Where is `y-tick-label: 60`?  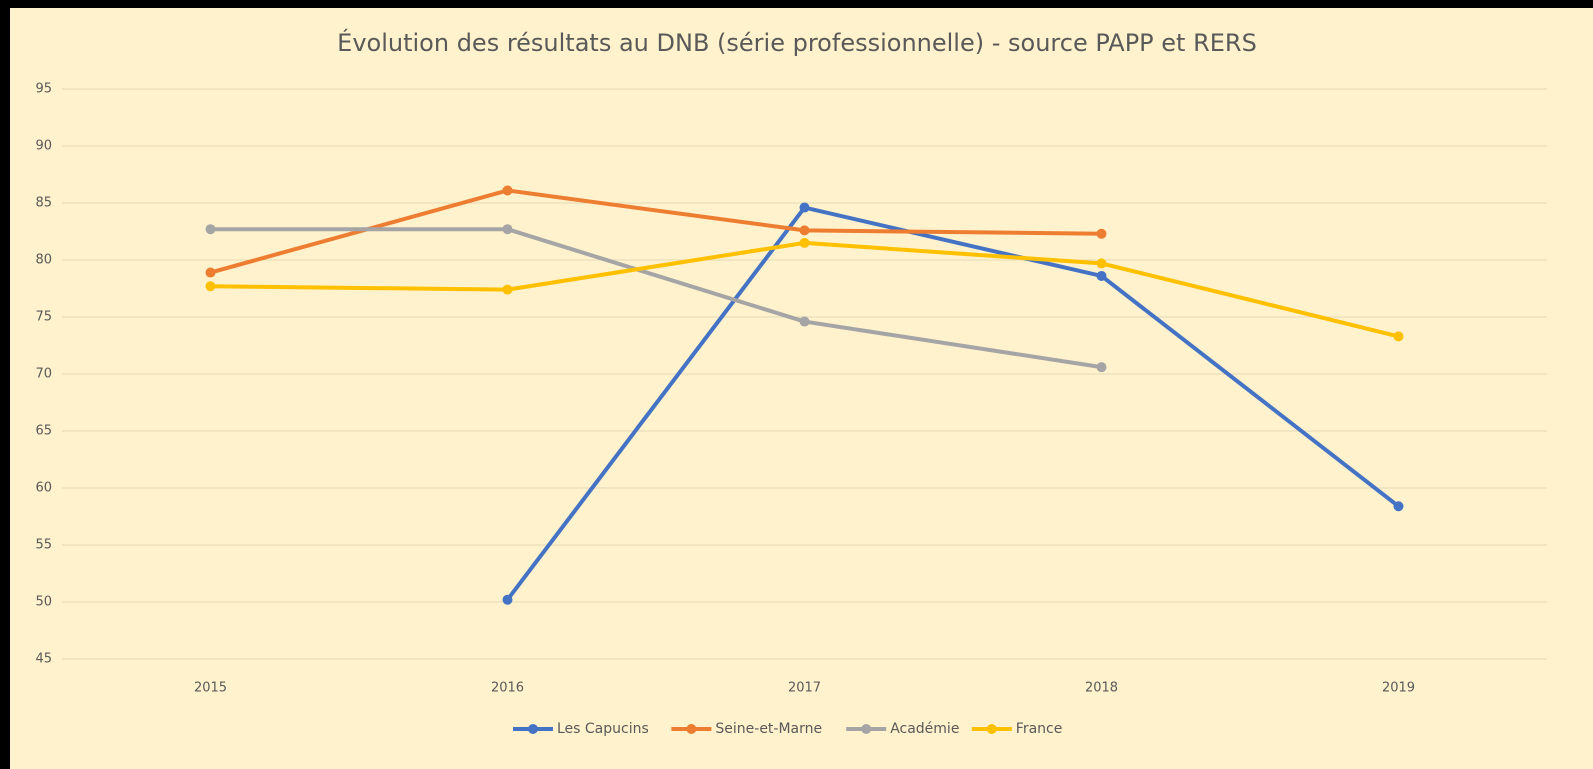
y-tick-label: 60 is located at coordinates (43, 488).